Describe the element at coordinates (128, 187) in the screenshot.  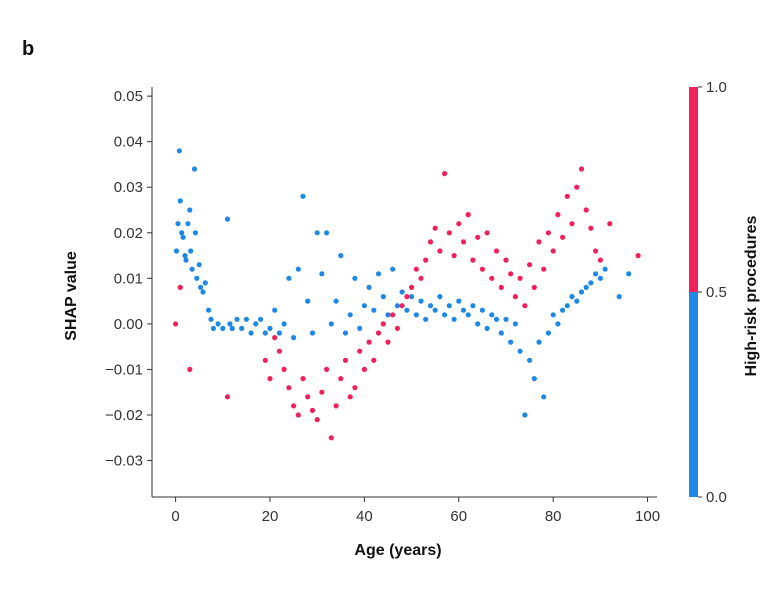
I see `y-tick-label: 0.03` at that location.